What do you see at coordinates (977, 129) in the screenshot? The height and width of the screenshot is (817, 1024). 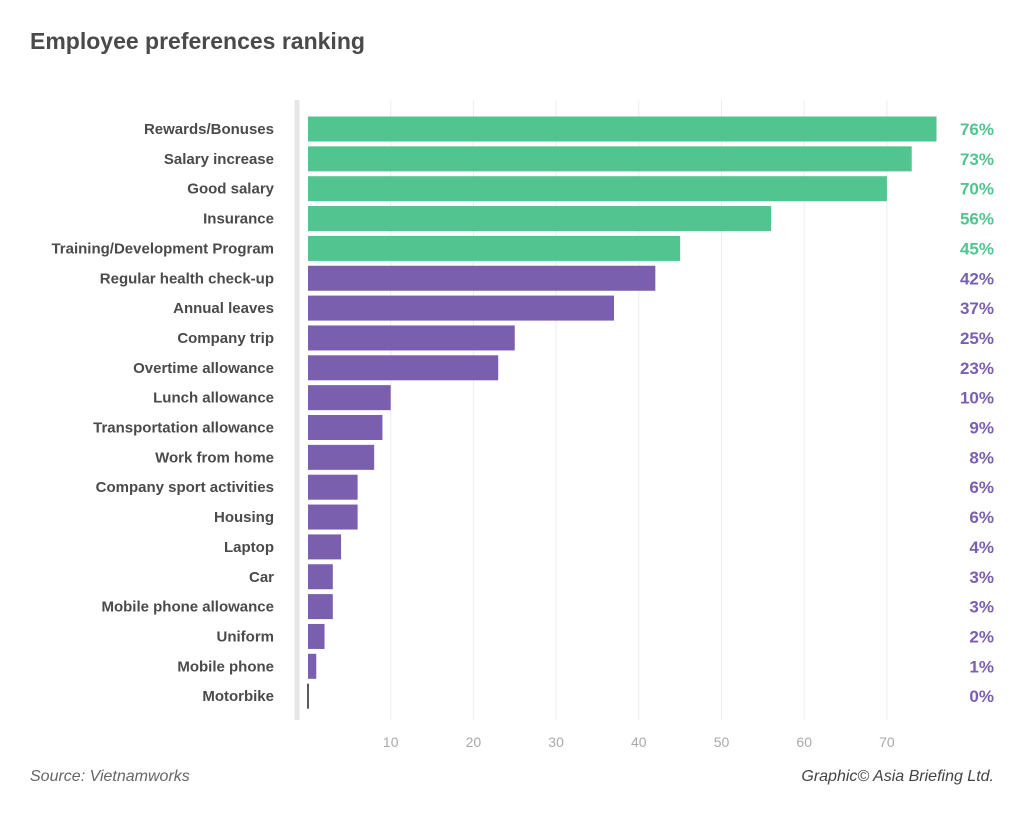 I see `value-label: 76%` at bounding box center [977, 129].